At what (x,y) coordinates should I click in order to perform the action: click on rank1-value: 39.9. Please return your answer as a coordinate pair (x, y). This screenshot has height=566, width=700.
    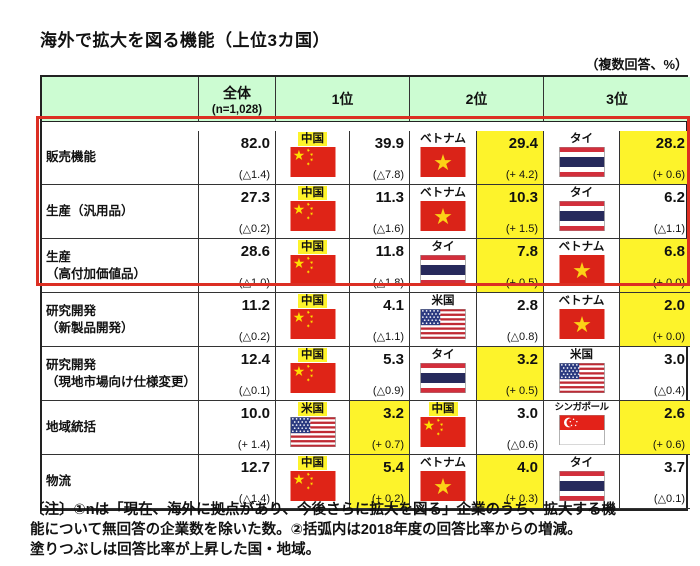
    Looking at the image, I should click on (389, 143).